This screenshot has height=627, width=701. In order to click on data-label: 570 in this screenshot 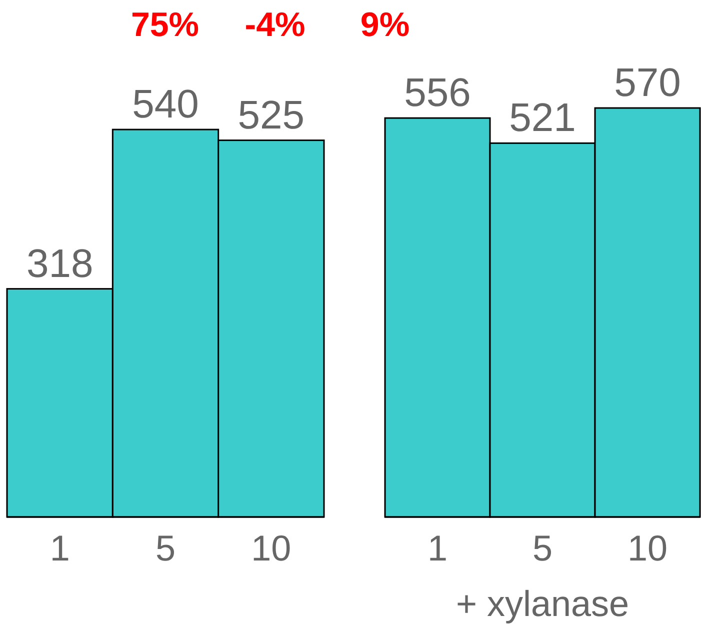, I will do `click(647, 83)`.